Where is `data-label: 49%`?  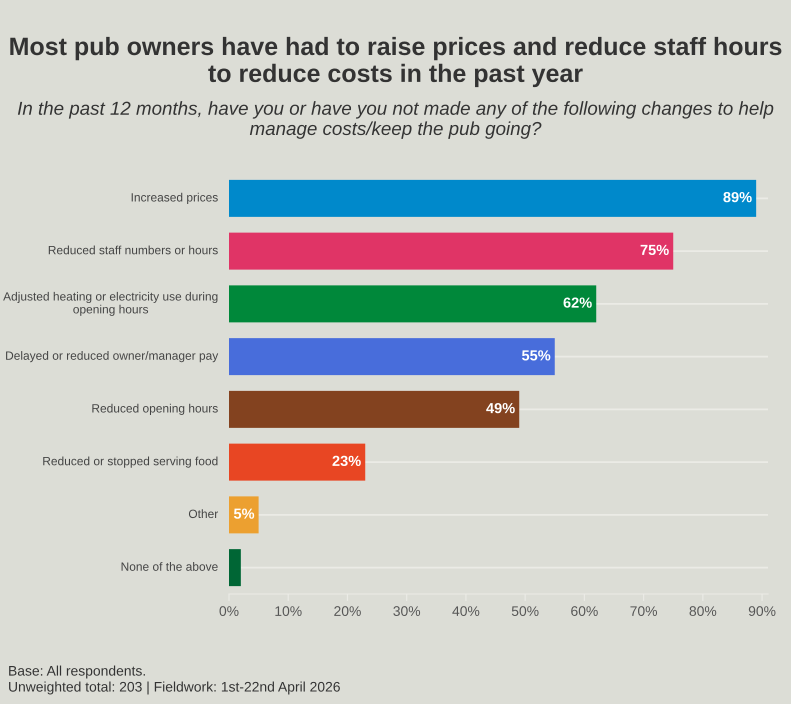
data-label: 49% is located at coordinates (500, 408).